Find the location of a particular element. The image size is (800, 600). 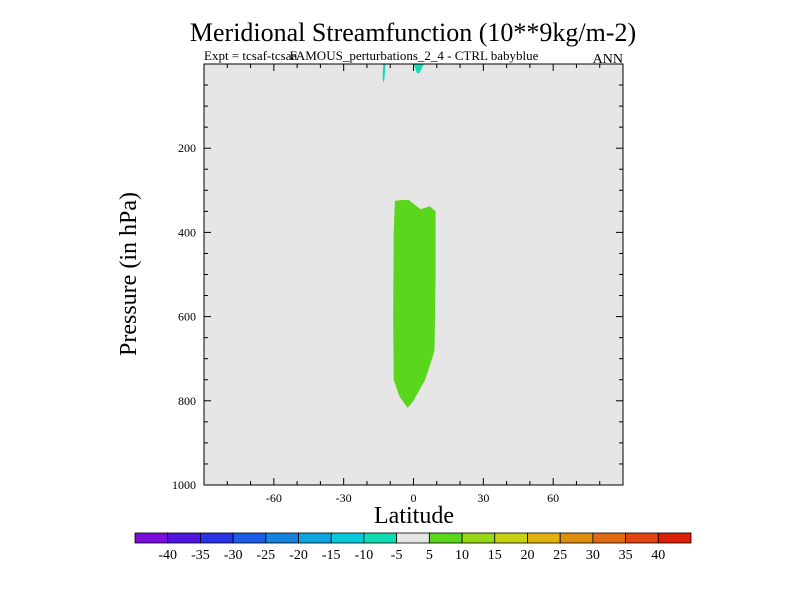

colorbar-label: 20 is located at coordinates (527, 555).